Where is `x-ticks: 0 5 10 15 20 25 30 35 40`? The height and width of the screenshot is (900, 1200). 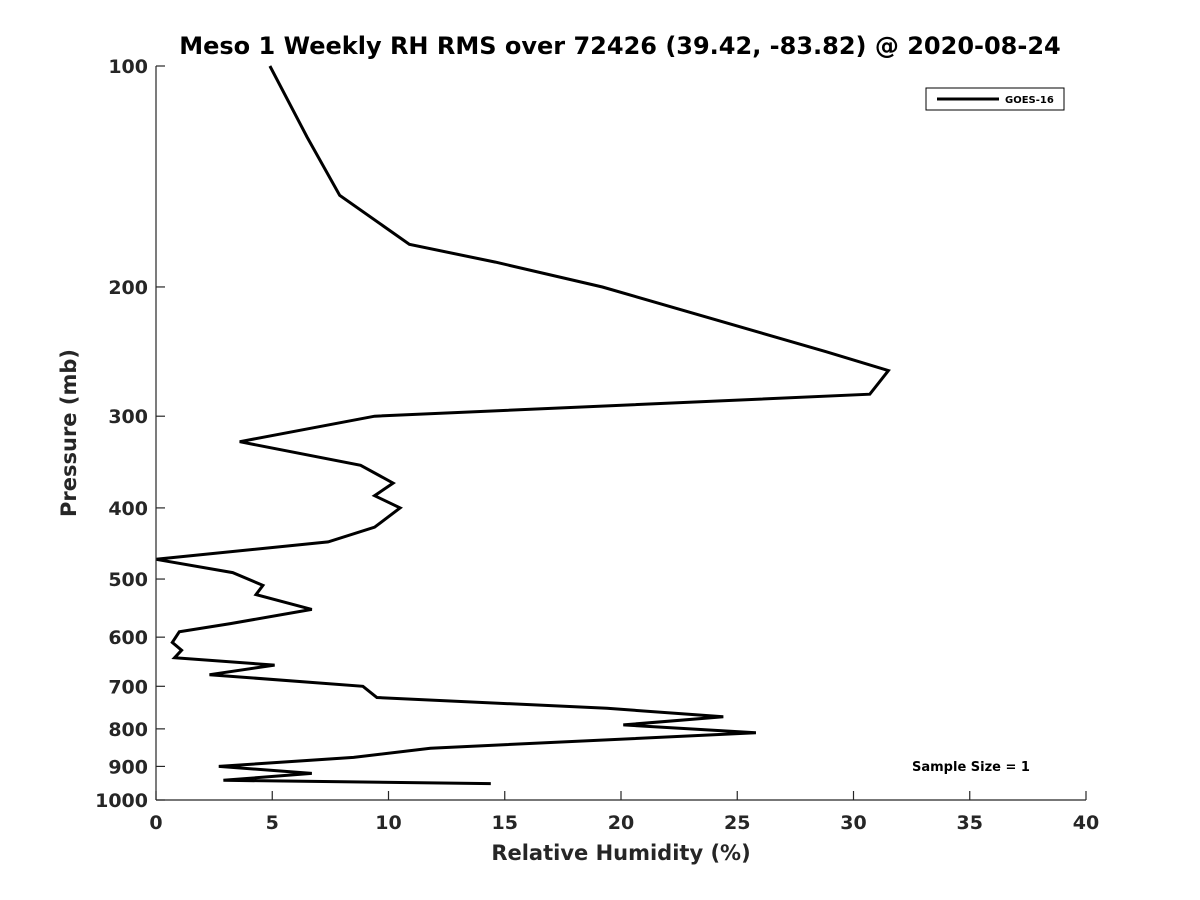
x-ticks: 0 5 10 15 20 25 30 35 40 is located at coordinates (624, 812).